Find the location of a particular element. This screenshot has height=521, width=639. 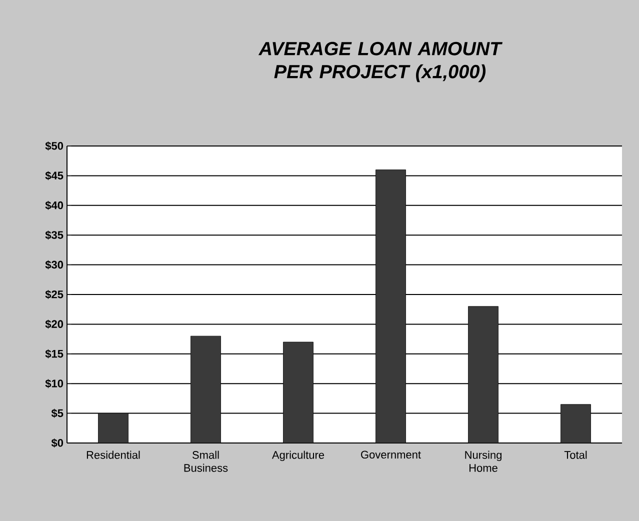

y-tick-label: $5 is located at coordinates (57, 413).